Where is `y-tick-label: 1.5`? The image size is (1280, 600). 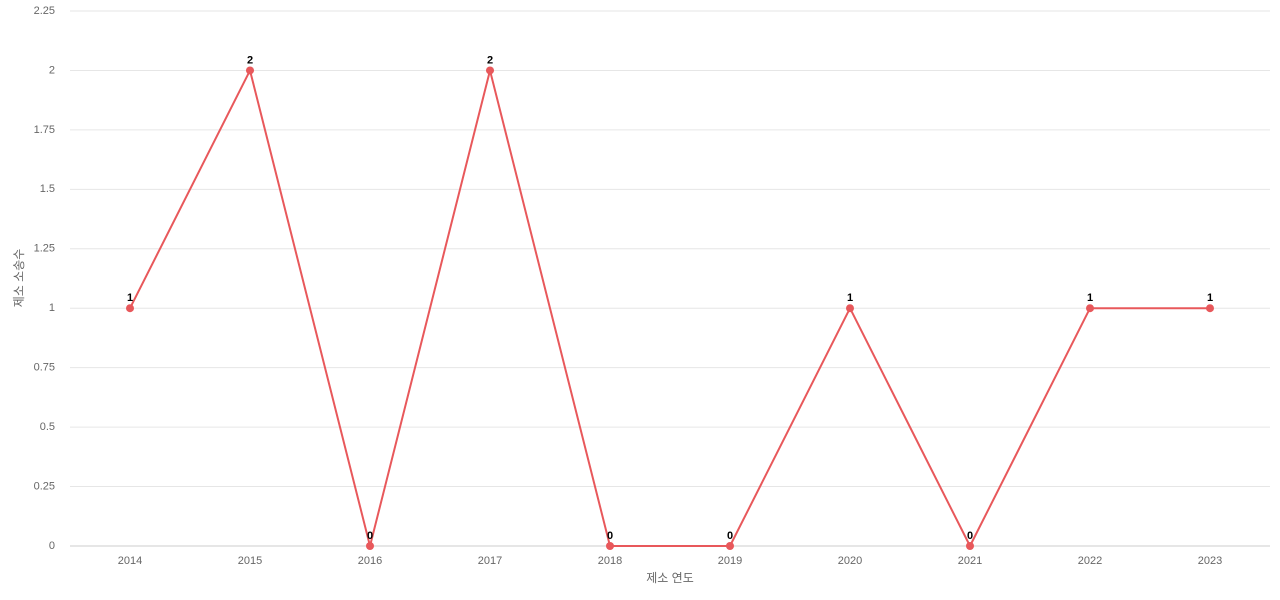 y-tick-label: 1.5 is located at coordinates (47, 189).